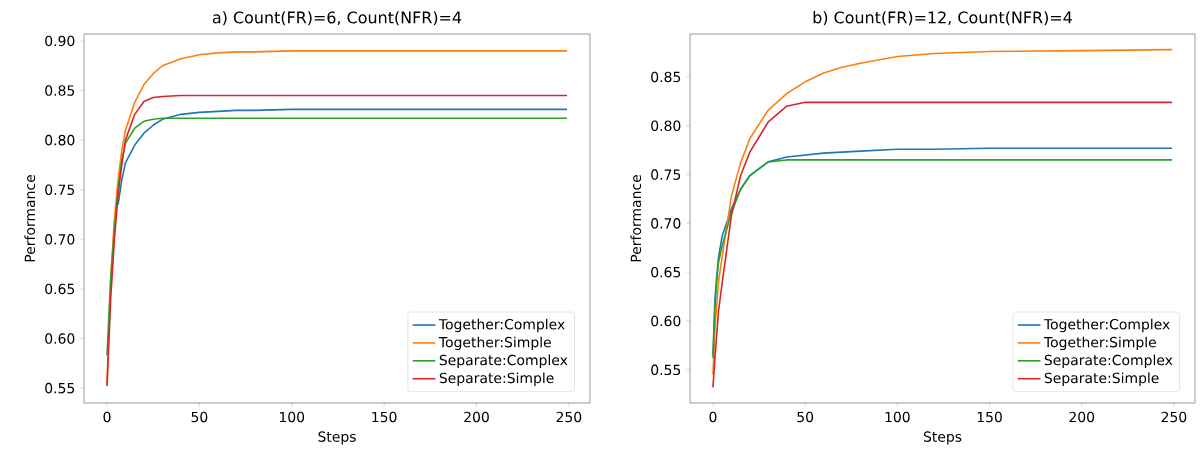 Image resolution: width=1201 pixels, height=455 pixels. I want to click on y-tick-label: 0.90, so click(60, 41).